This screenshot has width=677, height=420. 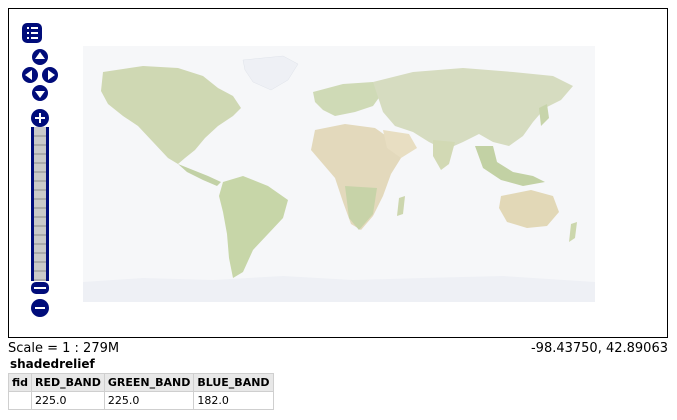 I want to click on land-asia, so click(x=473, y=109).